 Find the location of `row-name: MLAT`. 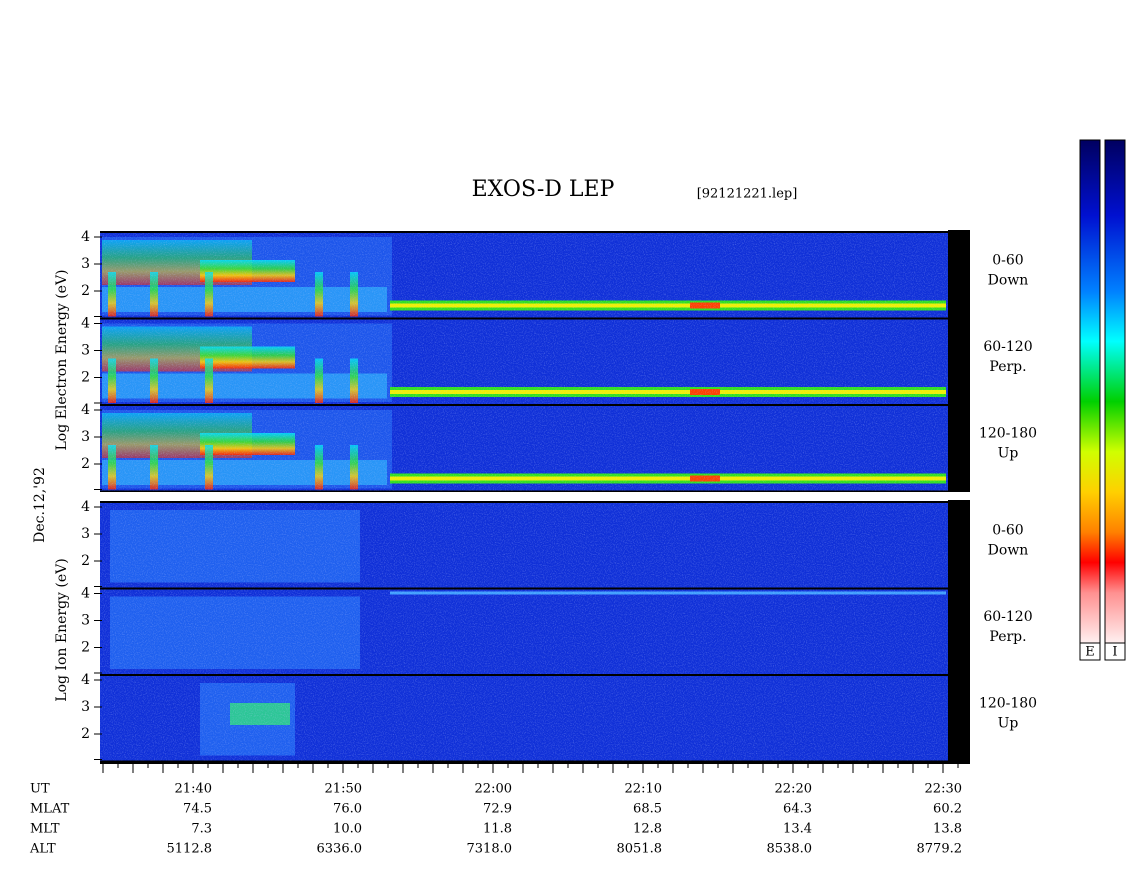

row-name: MLAT is located at coordinates (50, 809).